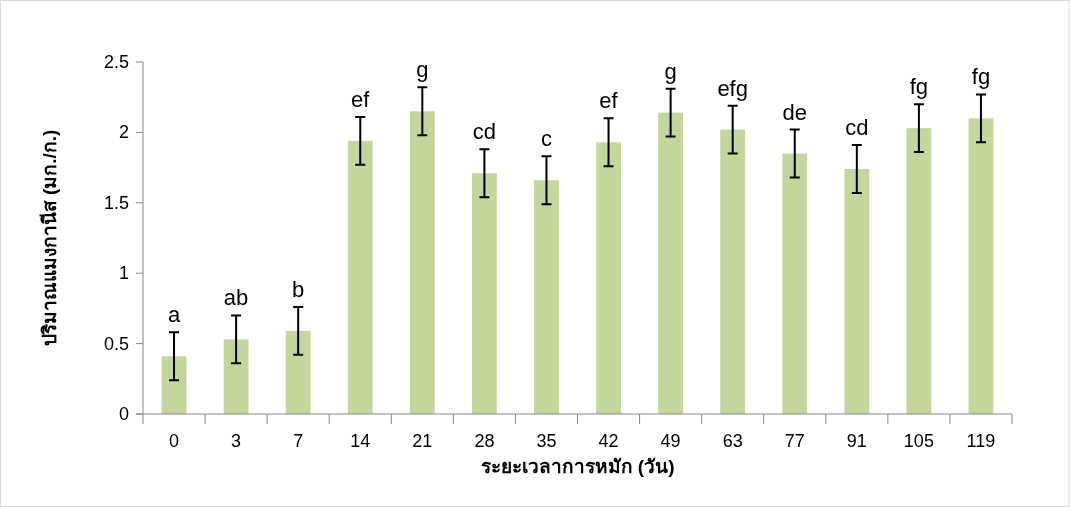 The width and height of the screenshot is (1070, 507). Describe the element at coordinates (732, 88) in the screenshot. I see `annotation: efg` at that location.